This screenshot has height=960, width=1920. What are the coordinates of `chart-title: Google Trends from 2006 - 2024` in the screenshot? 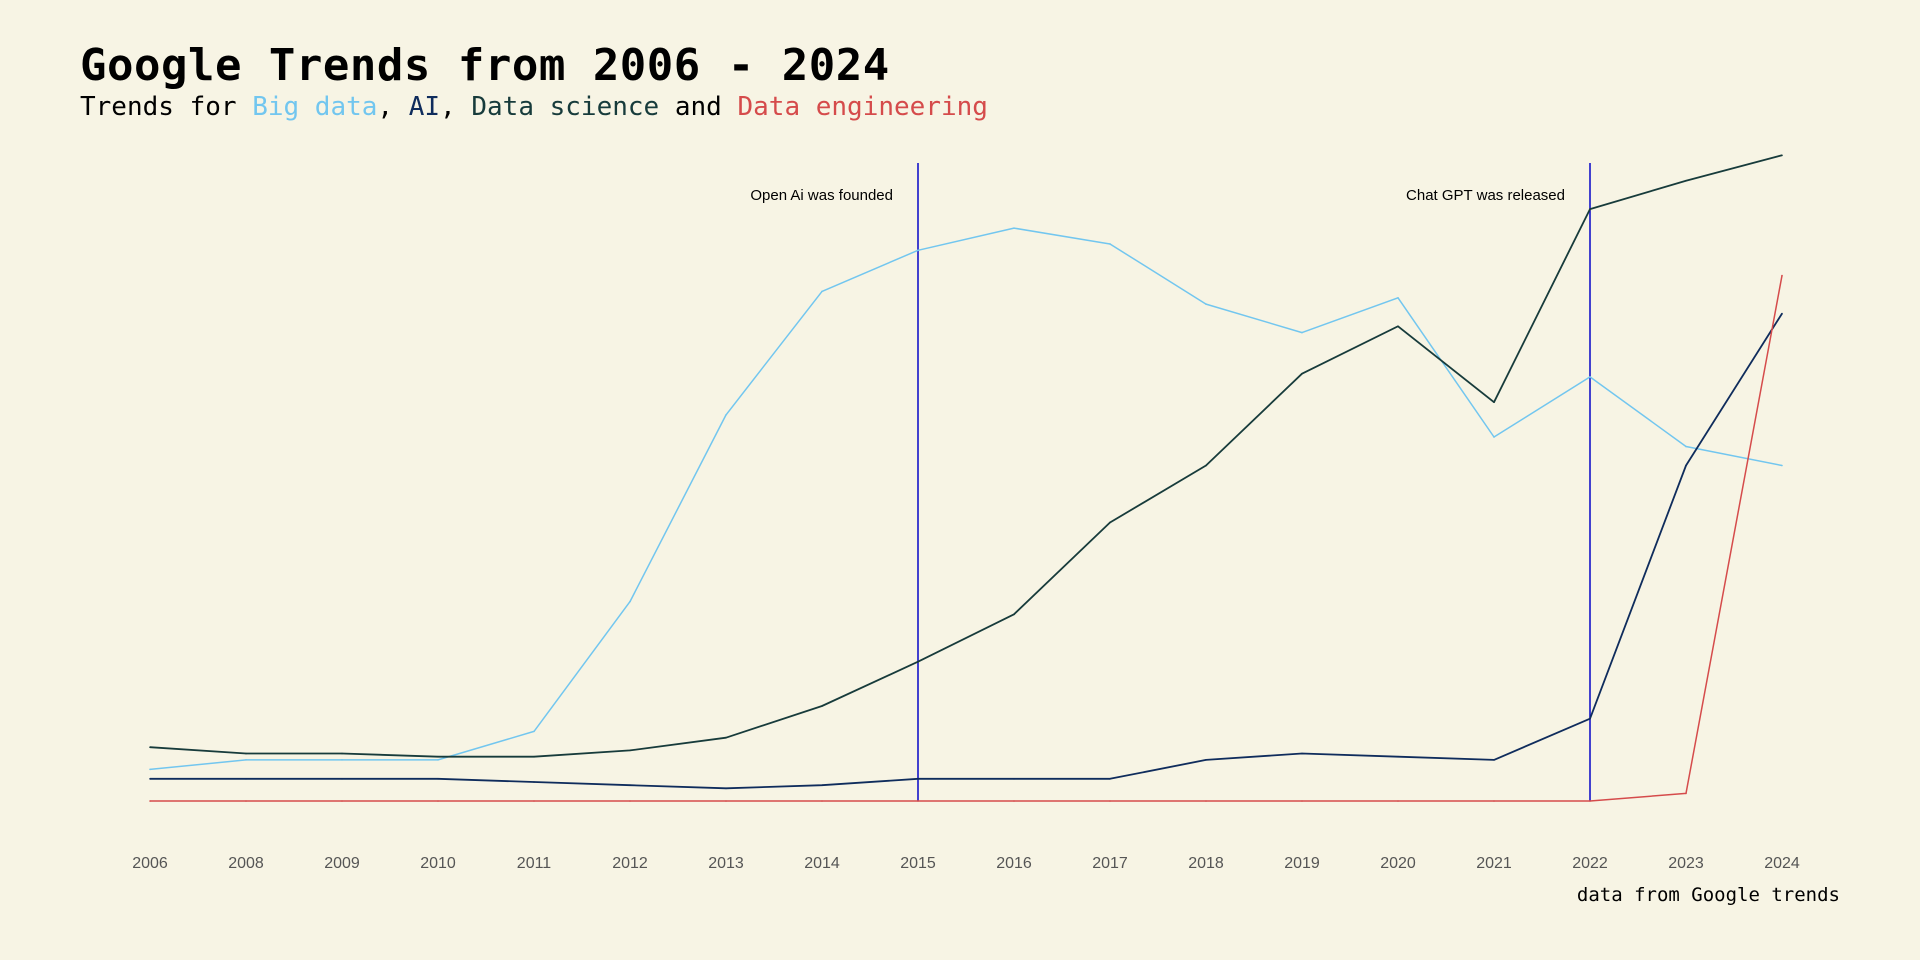 It's located at (485, 65).